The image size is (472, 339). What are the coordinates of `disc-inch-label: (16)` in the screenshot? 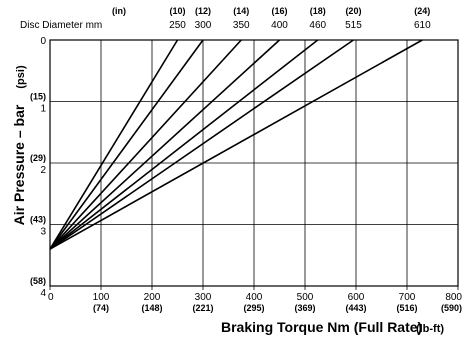 It's located at (279, 11).